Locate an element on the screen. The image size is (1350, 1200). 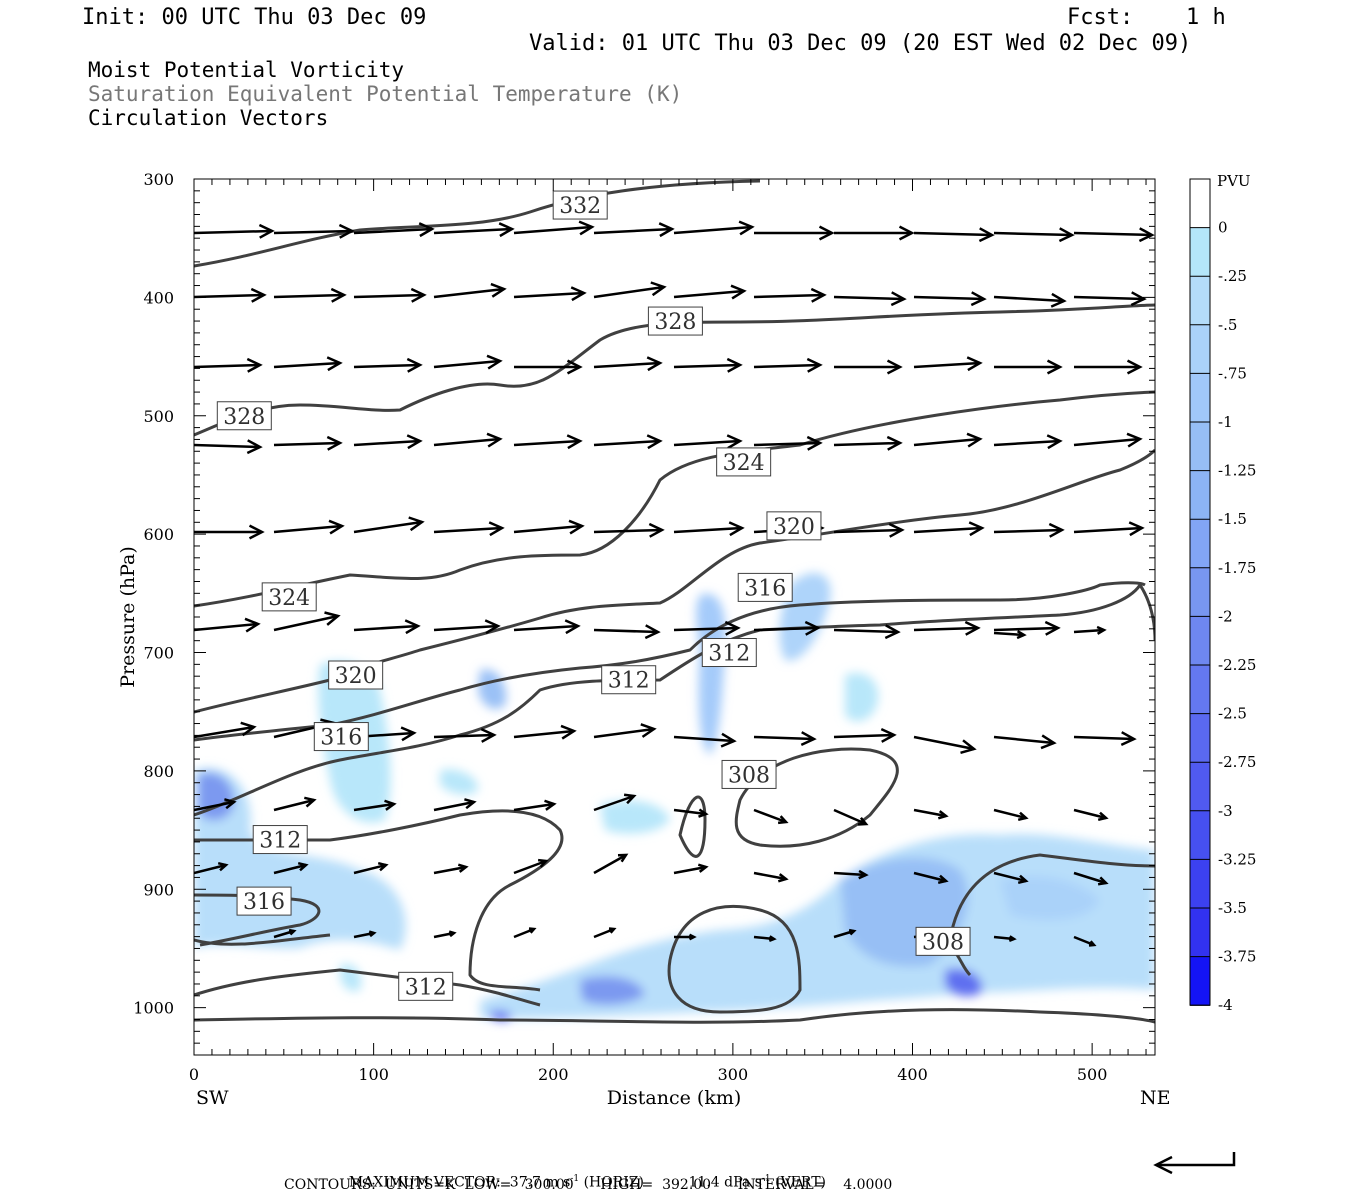
colorbar-tick-label: -1 is located at coordinates (1225, 422).